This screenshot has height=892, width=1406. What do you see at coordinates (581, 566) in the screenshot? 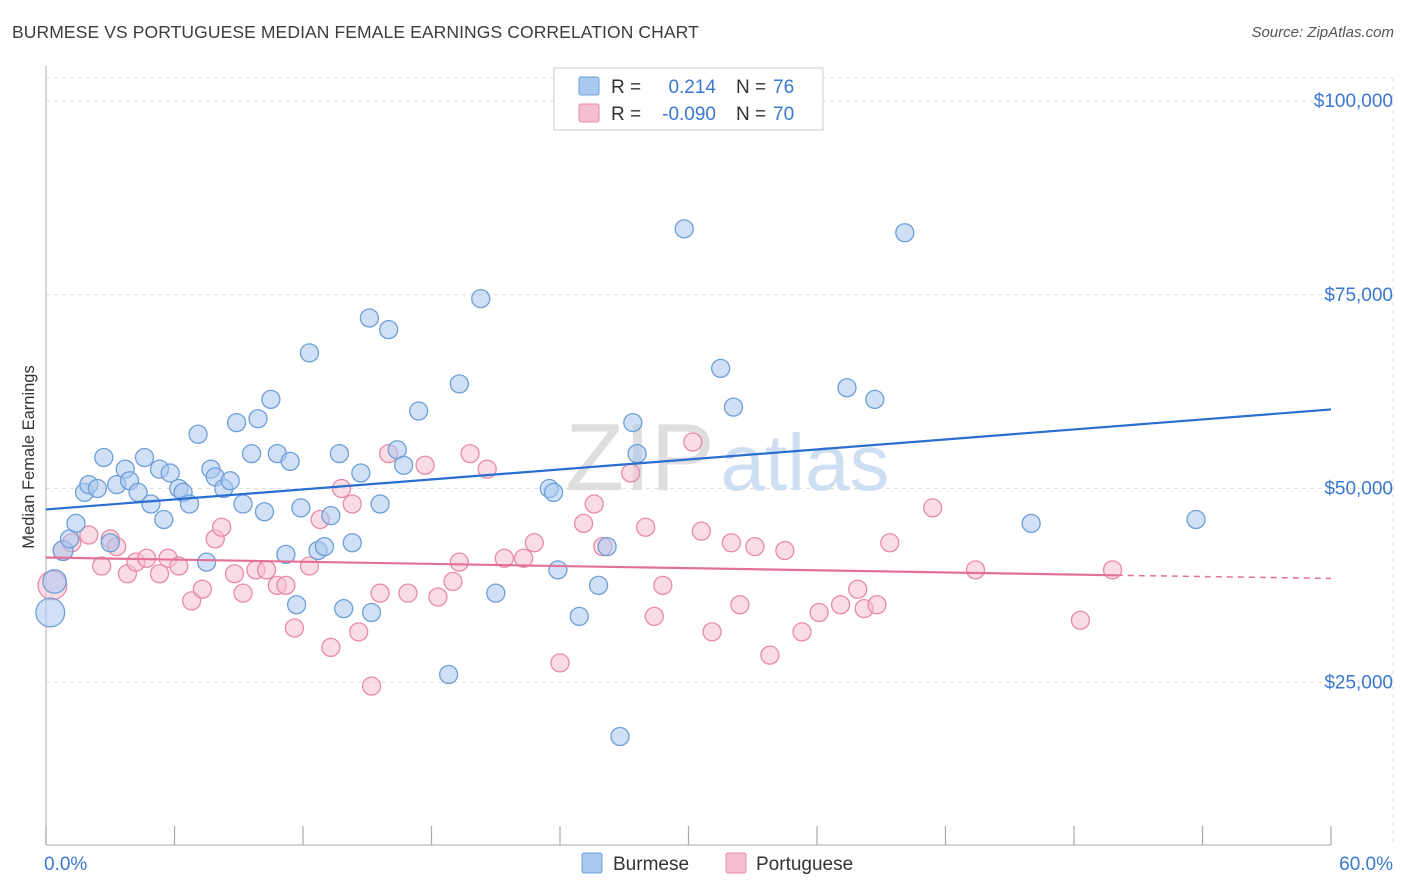
I see `trend-line-portuguese` at bounding box center [581, 566].